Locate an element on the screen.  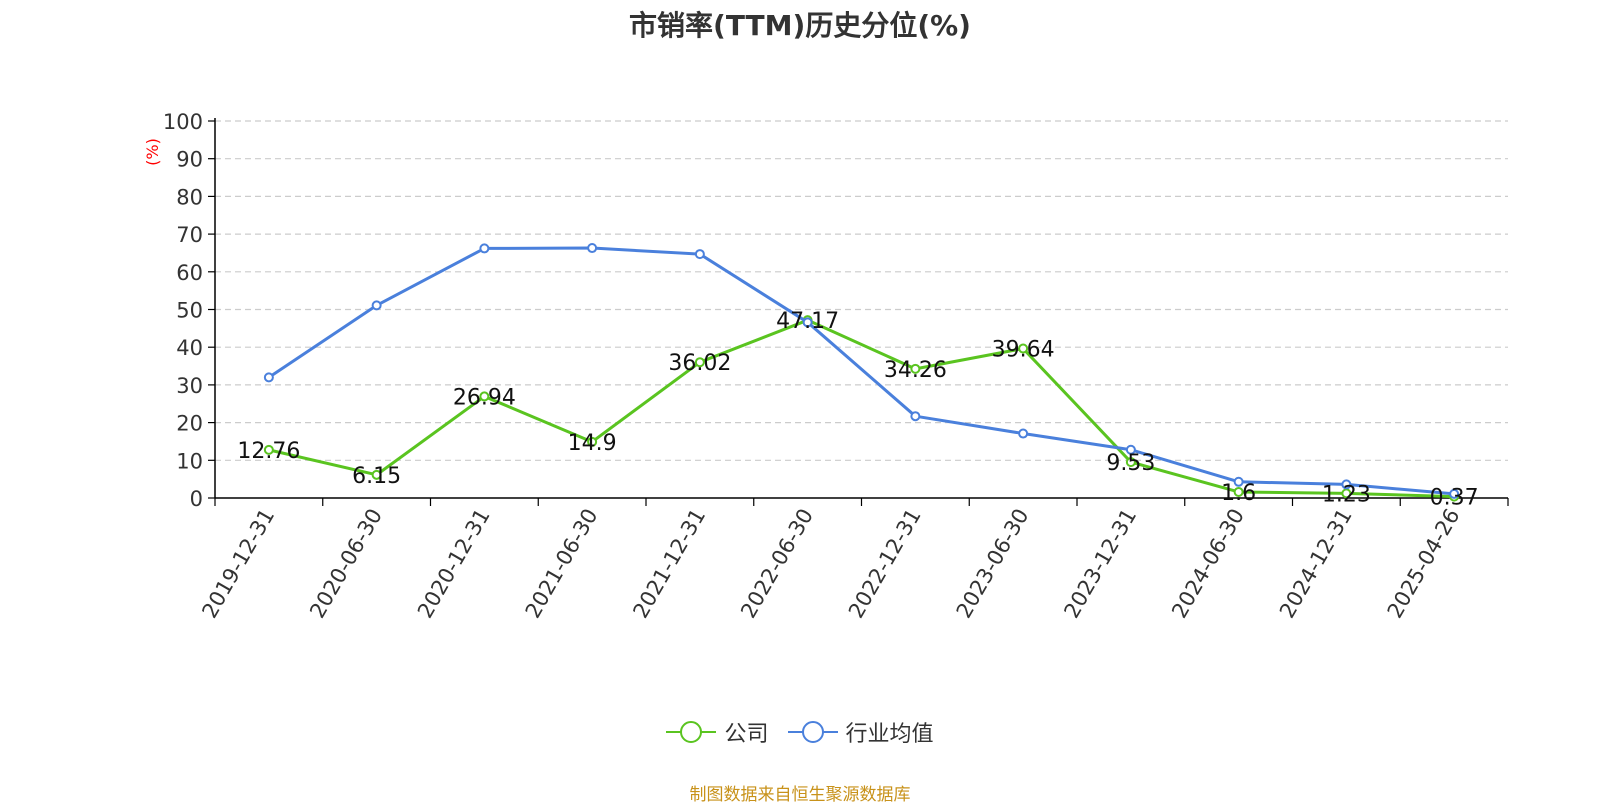
x-tick-label: 2021-12-31 is located at coordinates (669, 564).